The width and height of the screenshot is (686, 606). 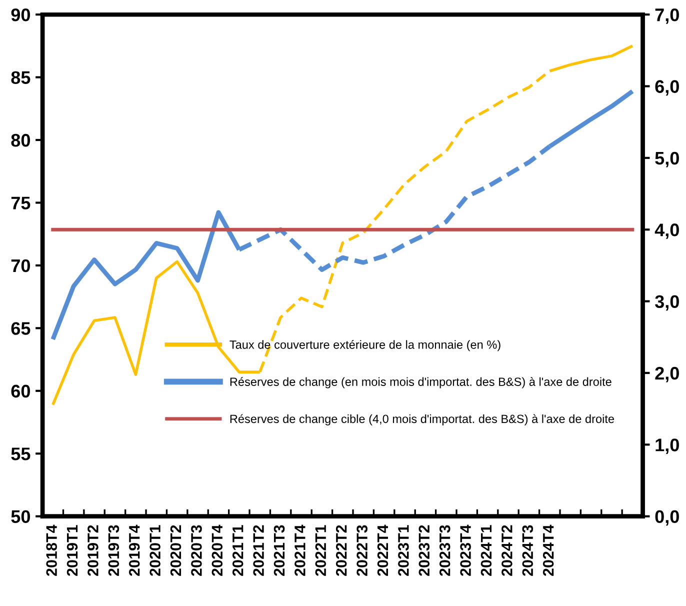 What do you see at coordinates (20, 391) in the screenshot?
I see `y-tick-label: 60` at bounding box center [20, 391].